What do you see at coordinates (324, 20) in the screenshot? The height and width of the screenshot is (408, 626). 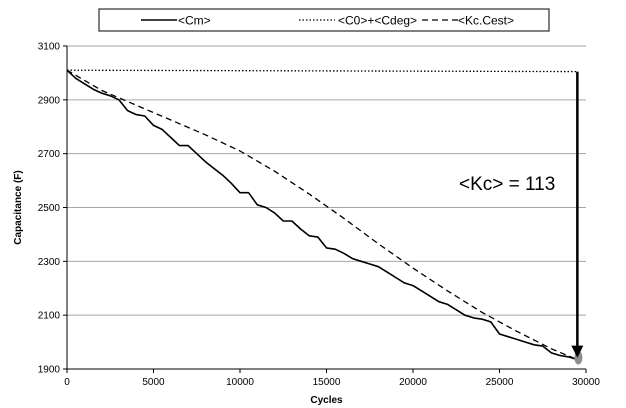 I see `legend: <Cm> <C0>+<Cdeg> <Kc.Cest>` at bounding box center [324, 20].